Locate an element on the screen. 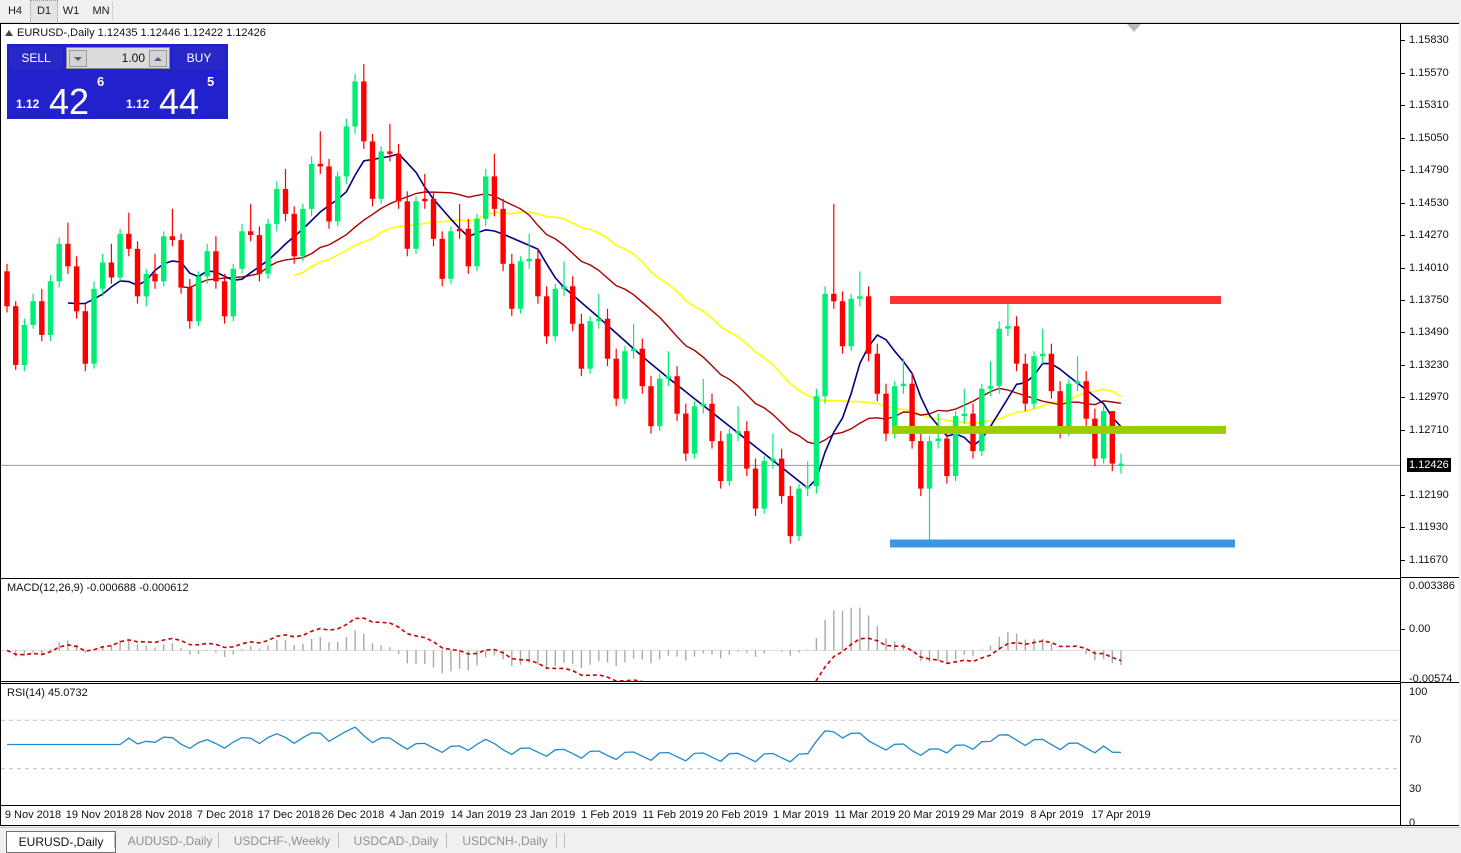  price-scale-label: 1.11670 is located at coordinates (1428, 559).